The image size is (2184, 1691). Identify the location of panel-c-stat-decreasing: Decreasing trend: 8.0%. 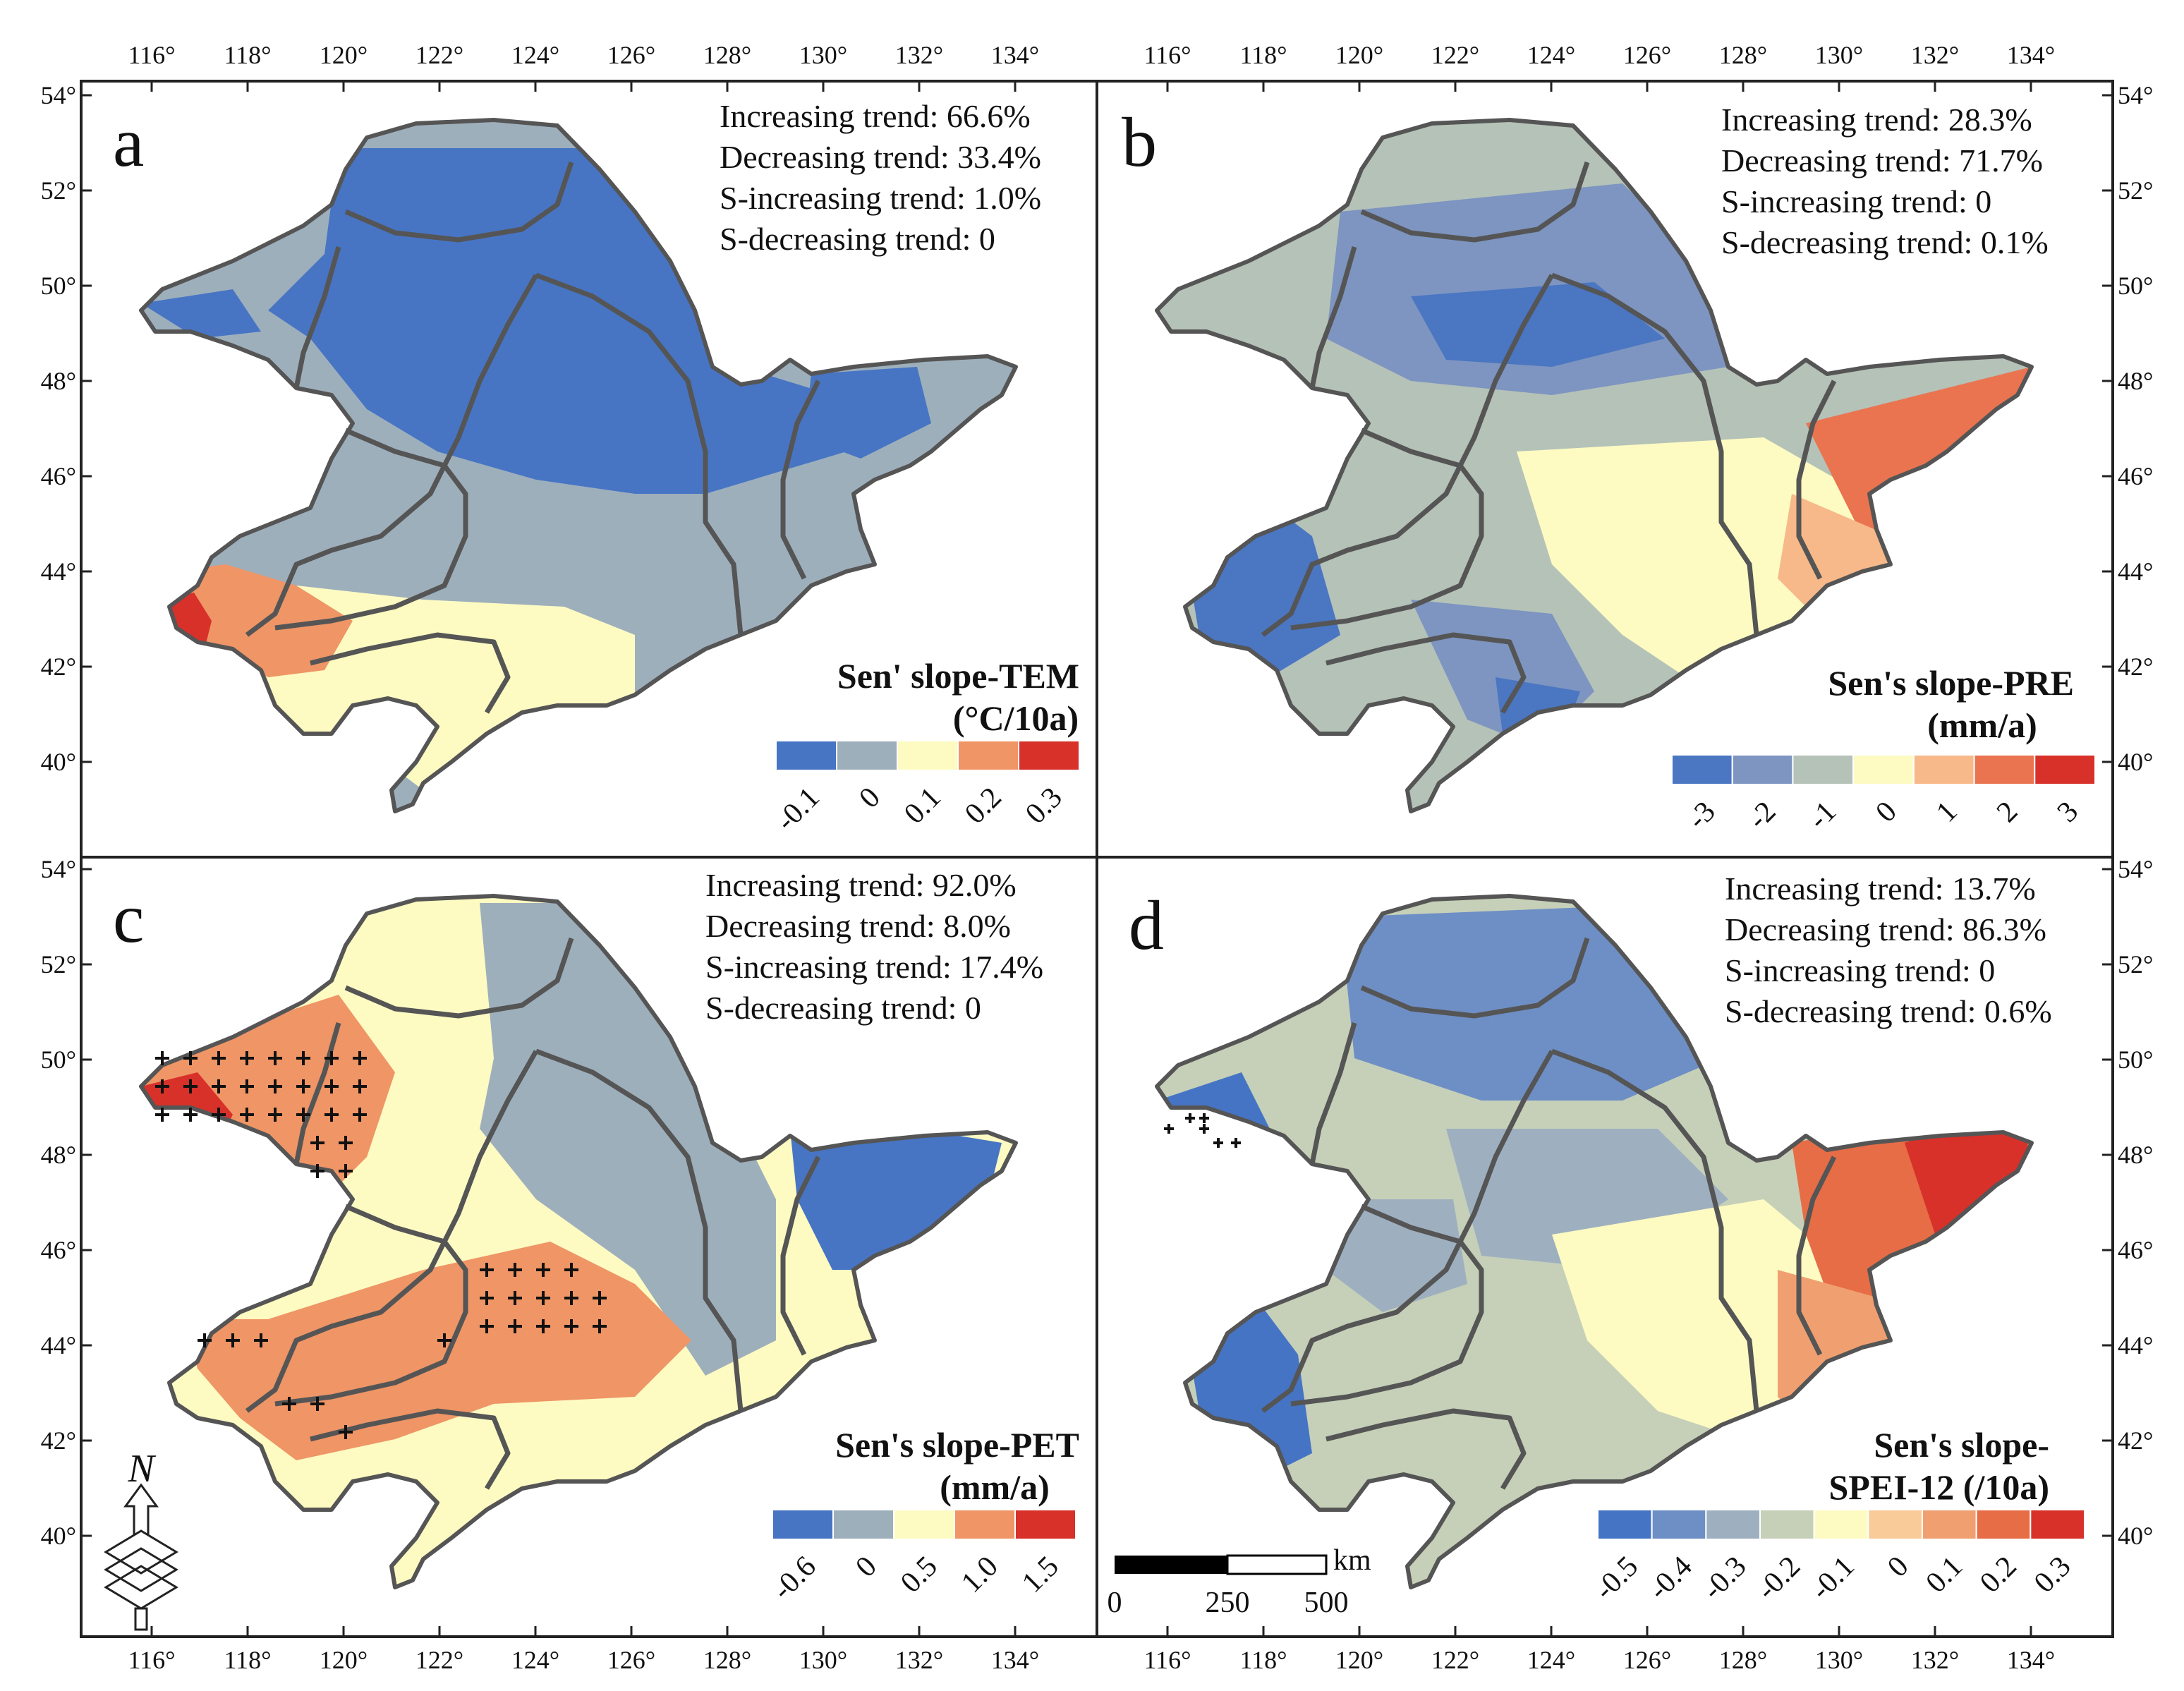
(858, 926).